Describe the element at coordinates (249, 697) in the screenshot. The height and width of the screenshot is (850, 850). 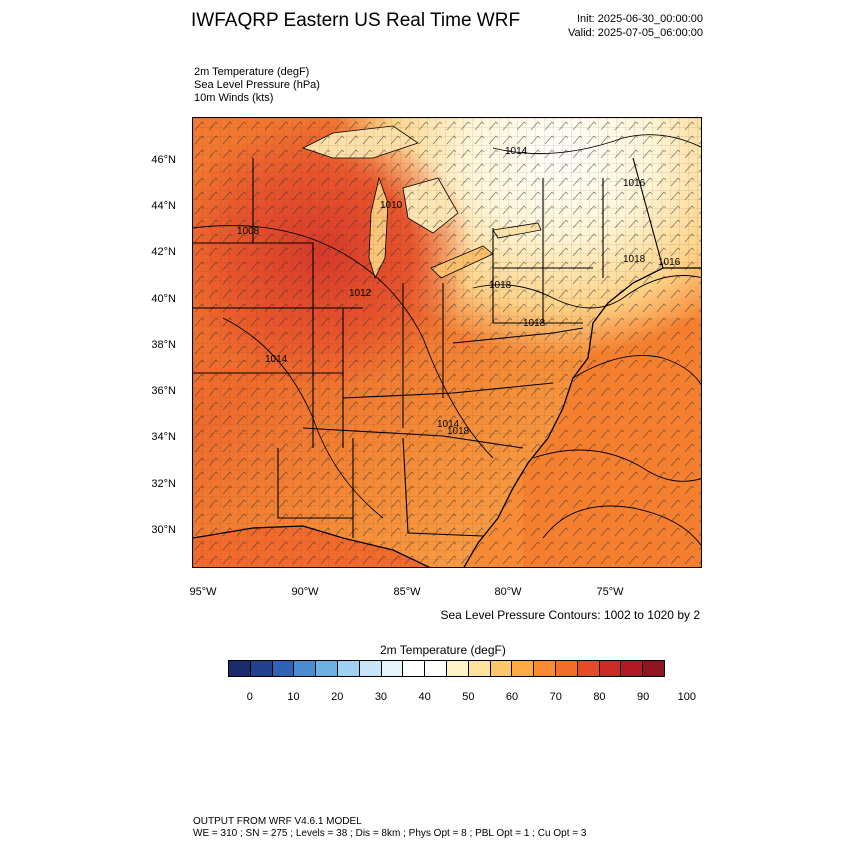
I see `colorbar-label: 0` at that location.